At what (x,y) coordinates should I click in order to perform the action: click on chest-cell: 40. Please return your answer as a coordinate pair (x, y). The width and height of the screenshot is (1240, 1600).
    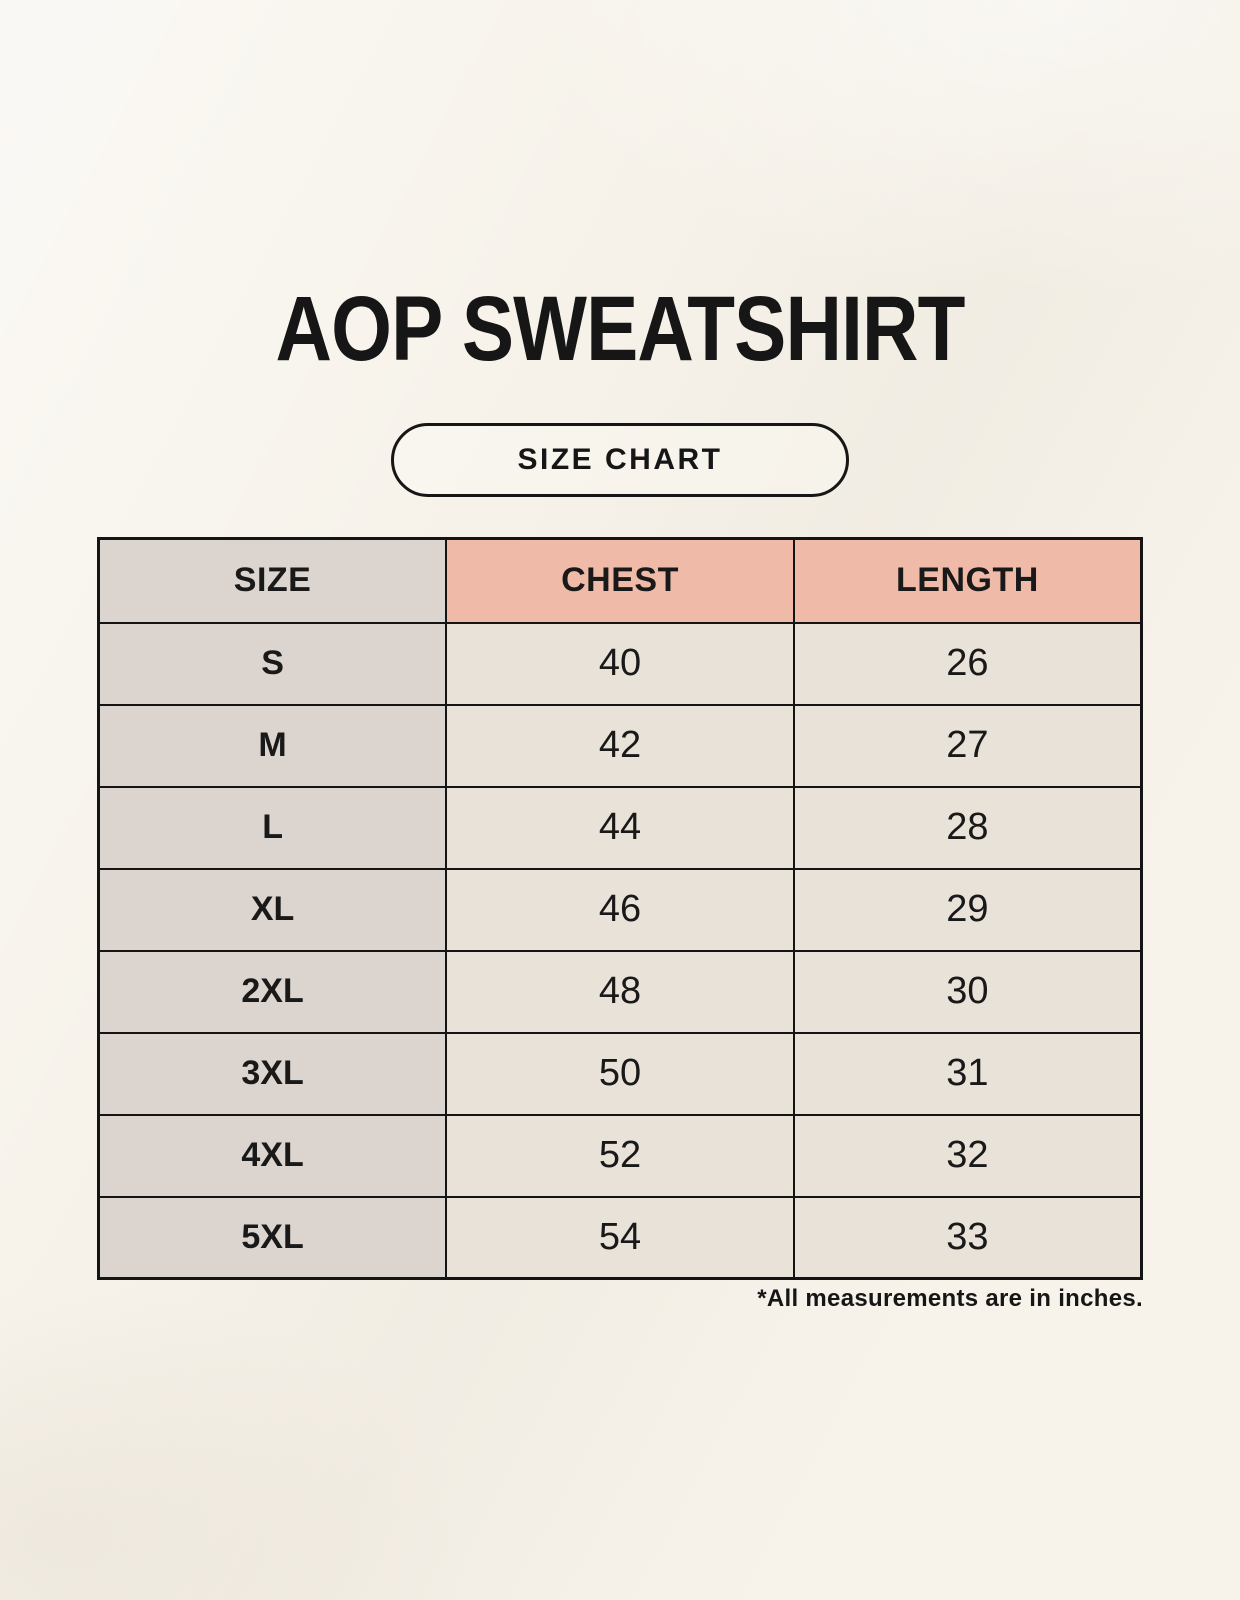
    Looking at the image, I should click on (620, 663).